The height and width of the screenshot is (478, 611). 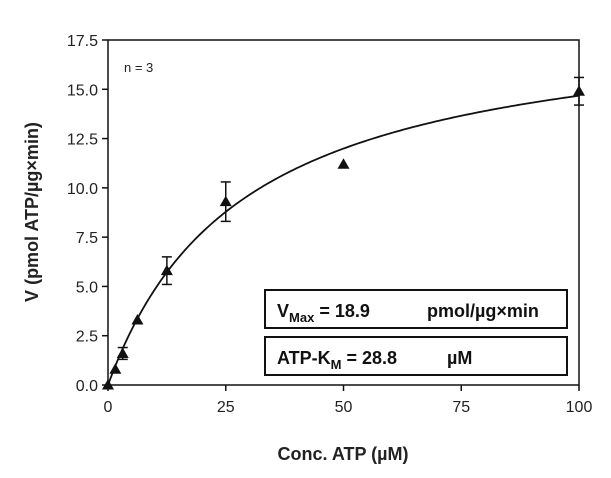 What do you see at coordinates (82, 41) in the screenshot?
I see `y-tick-label: 17.5` at bounding box center [82, 41].